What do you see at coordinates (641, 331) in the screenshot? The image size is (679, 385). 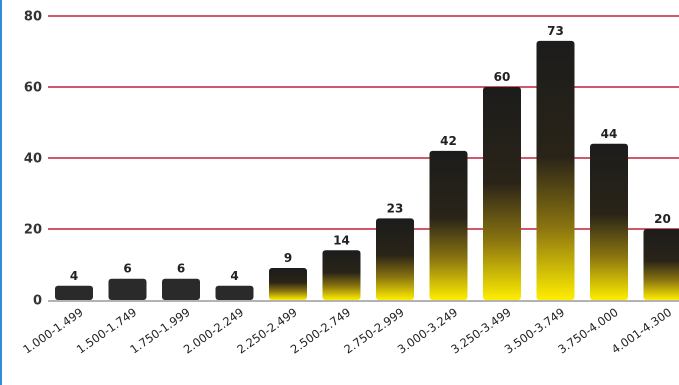 I see `x-tick-label: 4.001-4.300` at bounding box center [641, 331].